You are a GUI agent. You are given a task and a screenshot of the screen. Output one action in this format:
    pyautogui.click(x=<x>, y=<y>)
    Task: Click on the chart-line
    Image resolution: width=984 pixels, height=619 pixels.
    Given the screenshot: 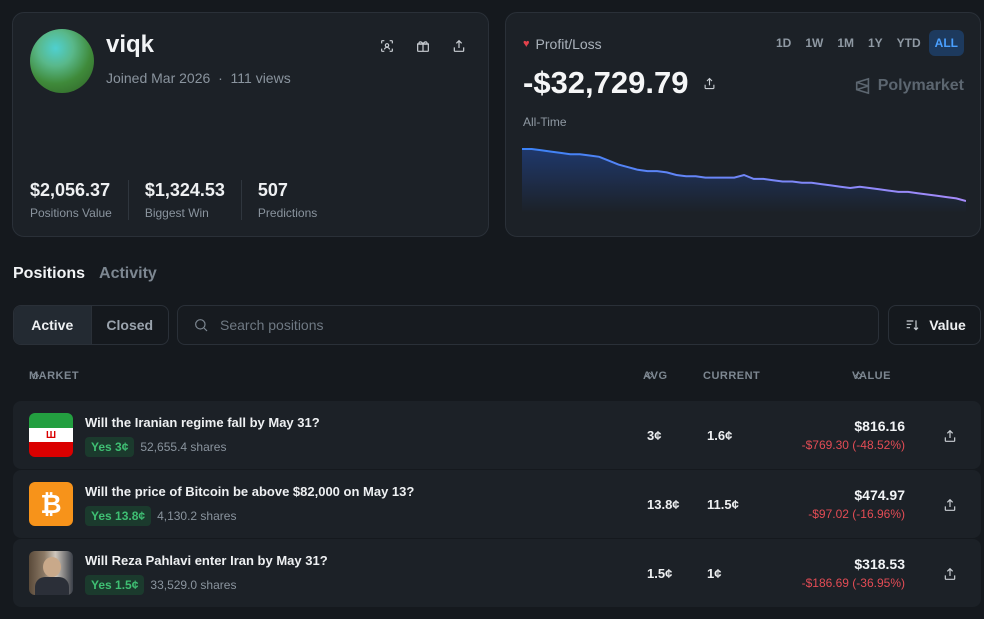 What is the action you would take?
    pyautogui.click(x=744, y=175)
    